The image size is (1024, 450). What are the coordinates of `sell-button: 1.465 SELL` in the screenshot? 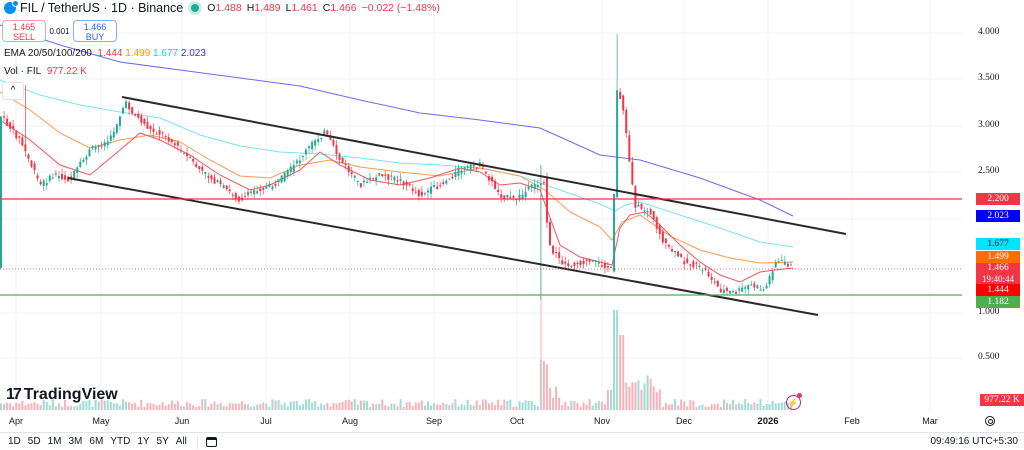 It's located at (24, 31).